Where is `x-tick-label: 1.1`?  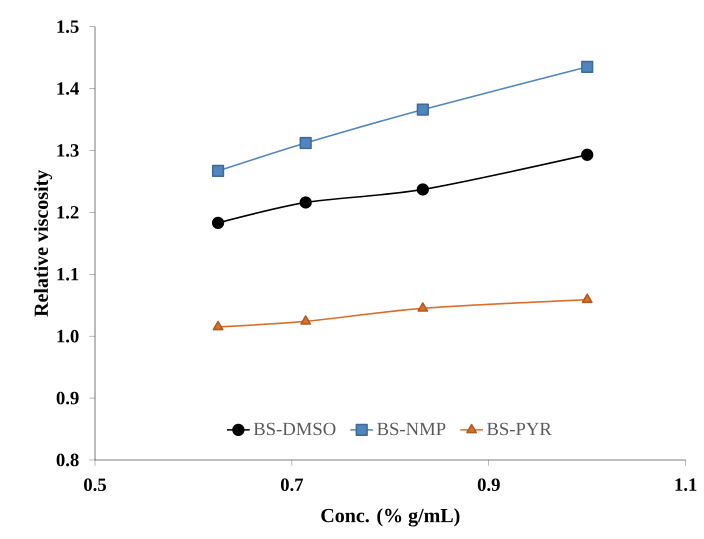 x-tick-label: 1.1 is located at coordinates (685, 484).